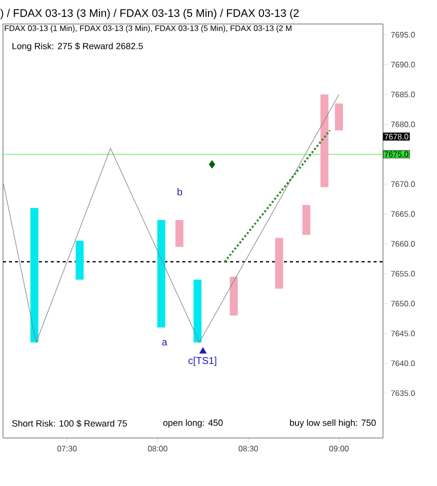 Image resolution: width=437 pixels, height=486 pixels. Describe the element at coordinates (180, 192) in the screenshot. I see `annotation: b` at that location.